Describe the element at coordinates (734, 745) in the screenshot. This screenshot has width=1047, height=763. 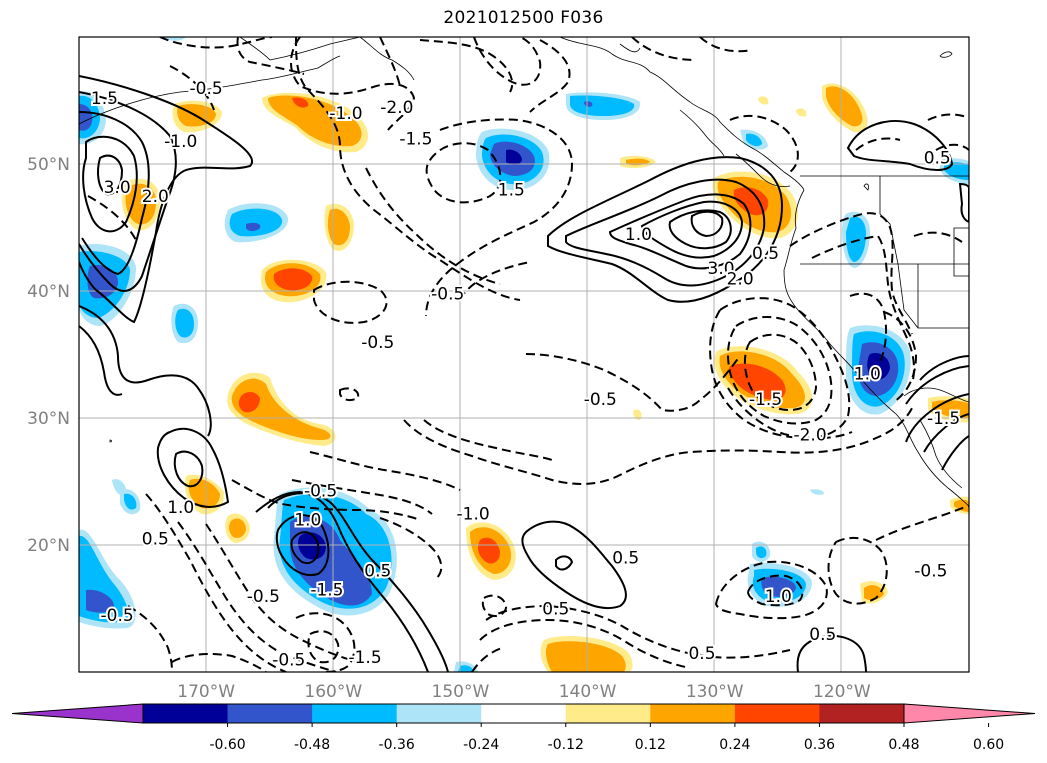
I see `colorbar-tick-label: 0.24` at that location.